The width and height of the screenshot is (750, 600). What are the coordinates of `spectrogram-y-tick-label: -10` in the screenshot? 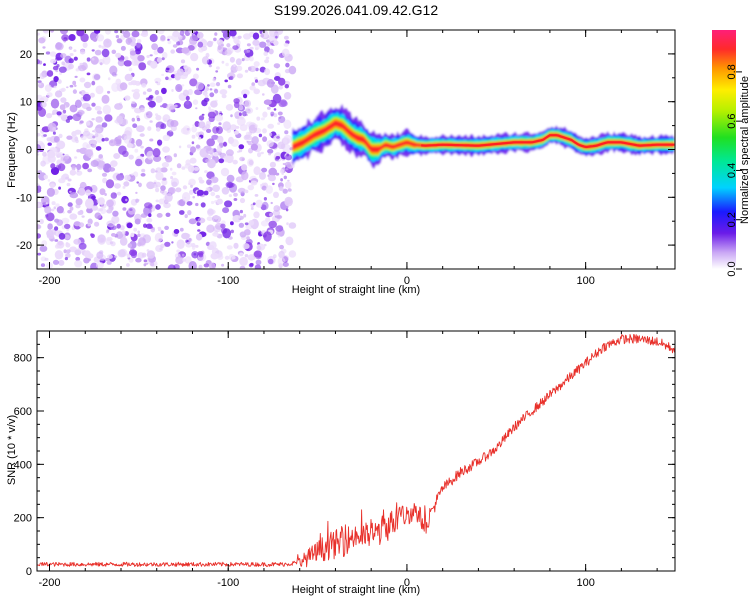 It's located at (24, 198).